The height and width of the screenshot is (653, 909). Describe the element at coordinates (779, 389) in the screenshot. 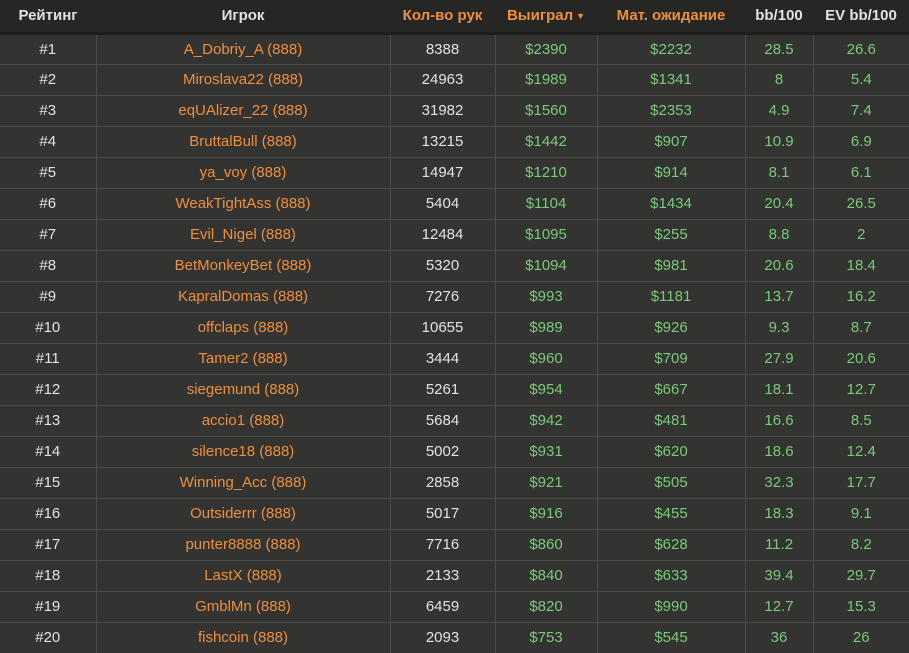

I see `bb100-cell: 18.1` at that location.